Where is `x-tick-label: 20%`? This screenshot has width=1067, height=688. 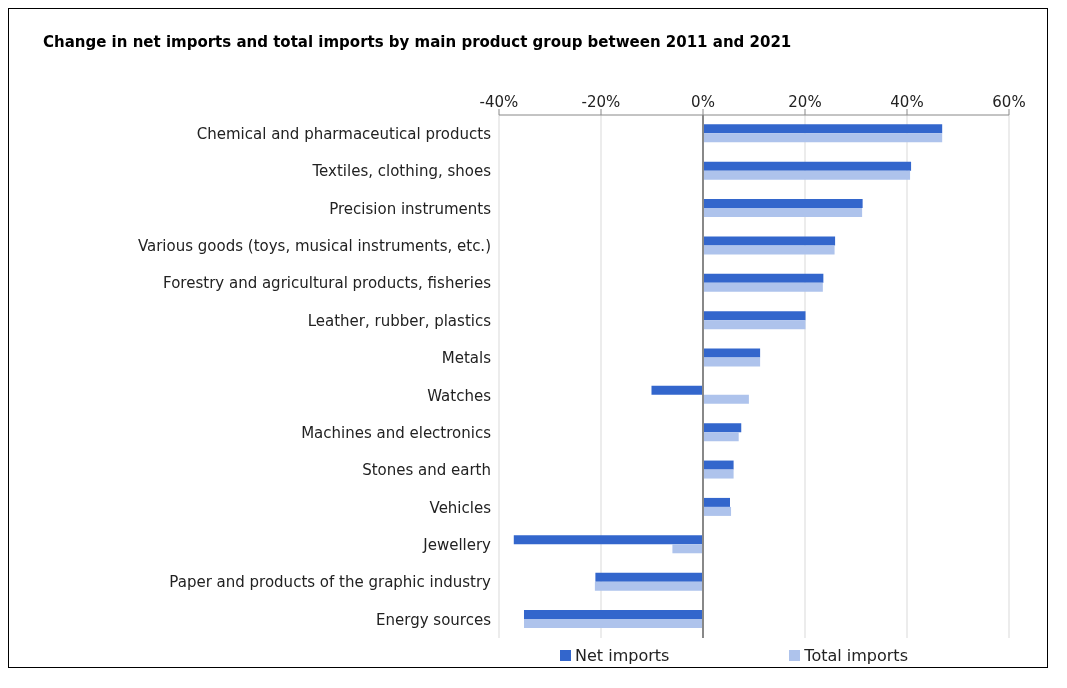 x-tick-label: 20% is located at coordinates (805, 102).